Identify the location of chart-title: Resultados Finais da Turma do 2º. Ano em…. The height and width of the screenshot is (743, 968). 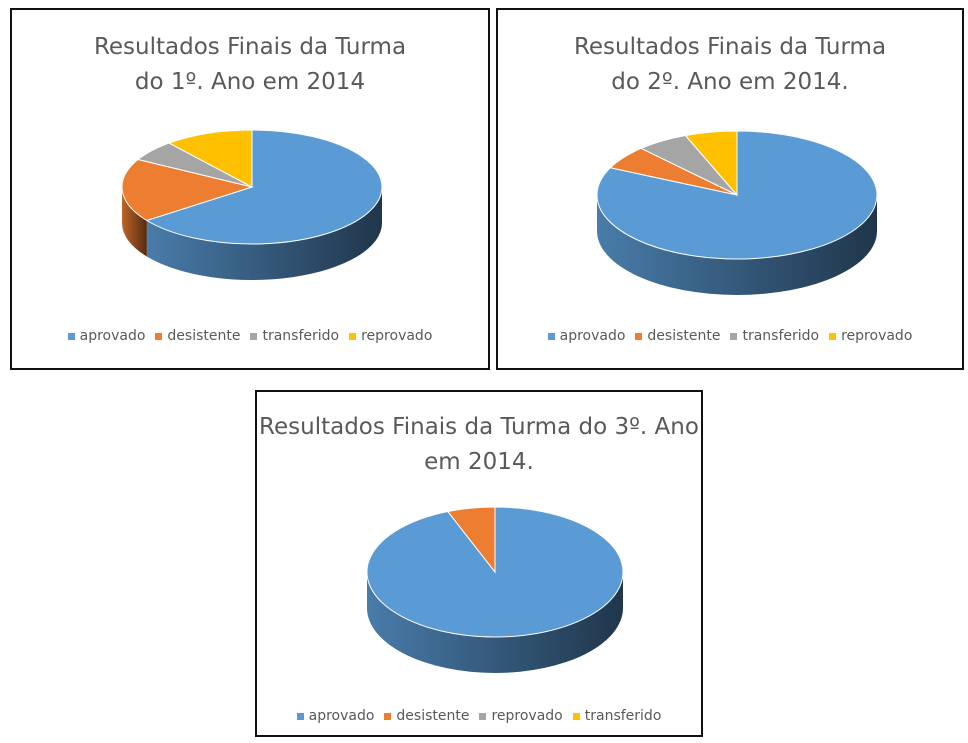
(730, 64).